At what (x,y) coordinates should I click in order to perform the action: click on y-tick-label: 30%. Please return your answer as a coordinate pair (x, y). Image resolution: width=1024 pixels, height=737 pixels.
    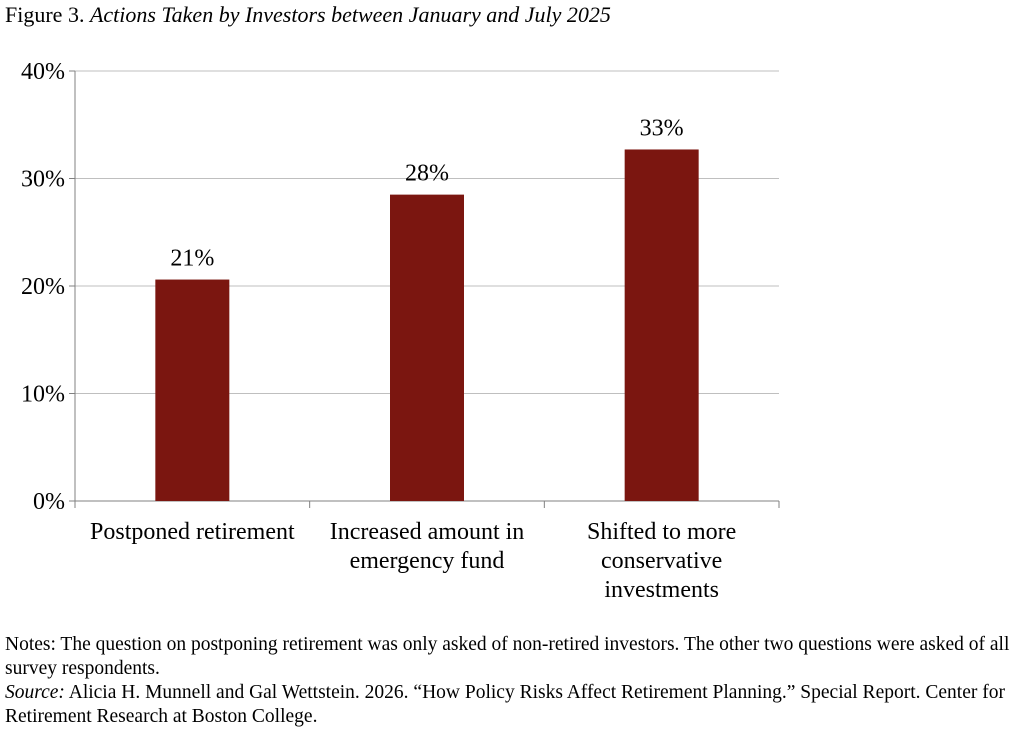
    Looking at the image, I should click on (43, 180).